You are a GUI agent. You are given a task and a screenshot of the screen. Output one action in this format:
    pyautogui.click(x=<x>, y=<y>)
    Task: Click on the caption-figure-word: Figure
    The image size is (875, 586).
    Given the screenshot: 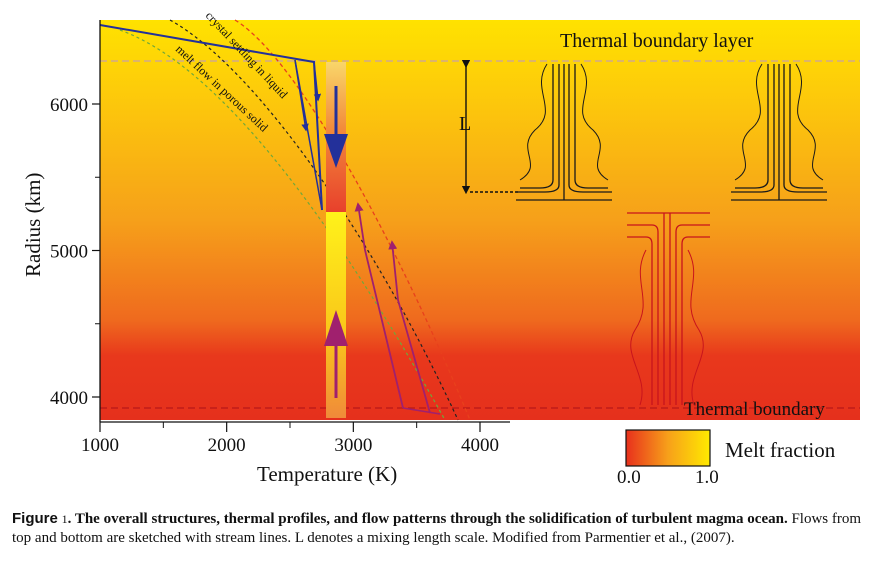 What is the action you would take?
    pyautogui.click(x=35, y=518)
    